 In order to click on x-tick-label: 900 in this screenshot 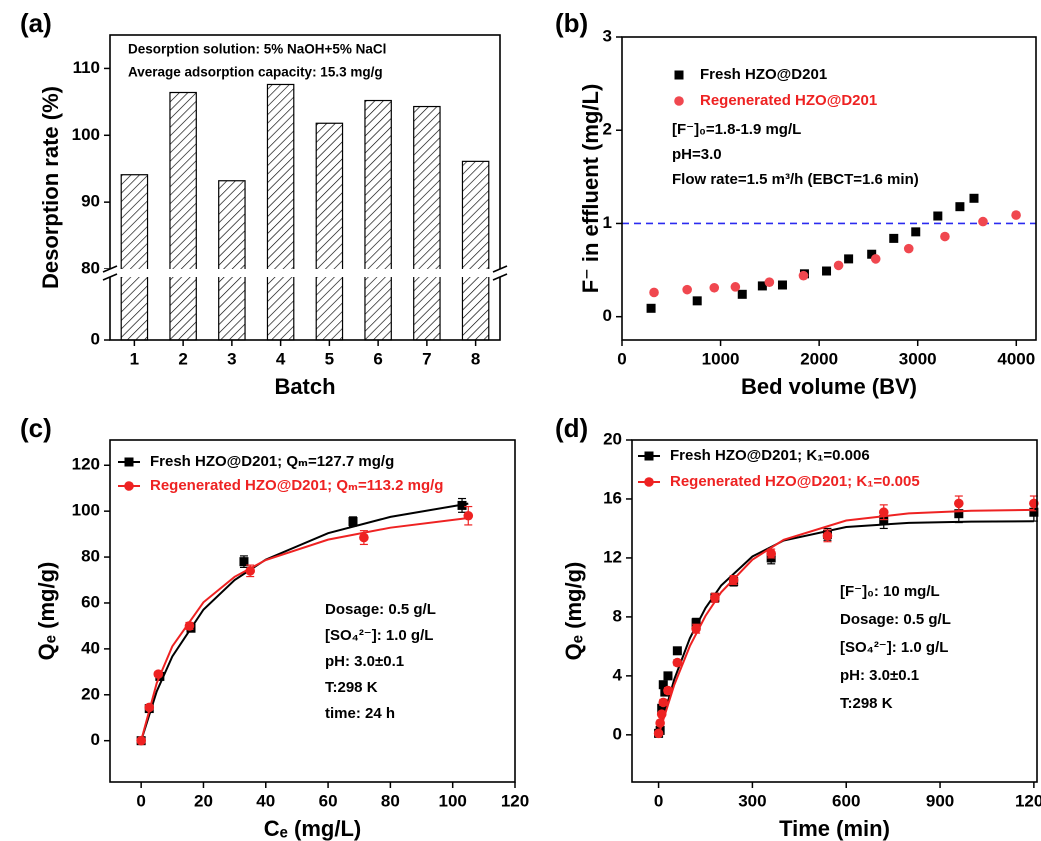, I will do `click(940, 800)`.